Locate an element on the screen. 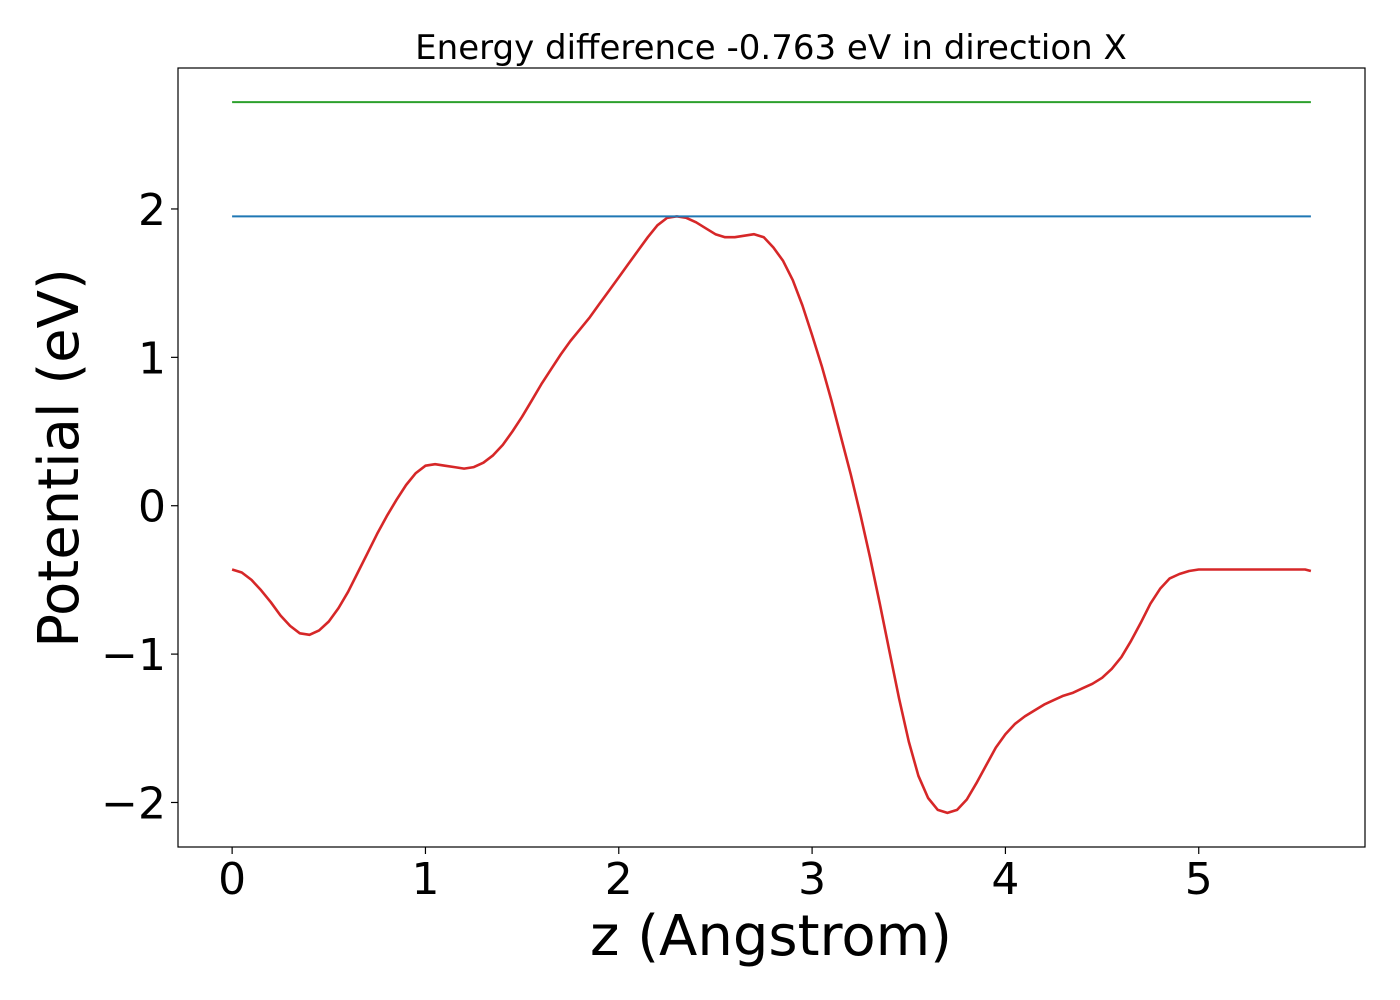 This screenshot has height=1000, width=1400. x-tick-label: 1 is located at coordinates (425, 879).